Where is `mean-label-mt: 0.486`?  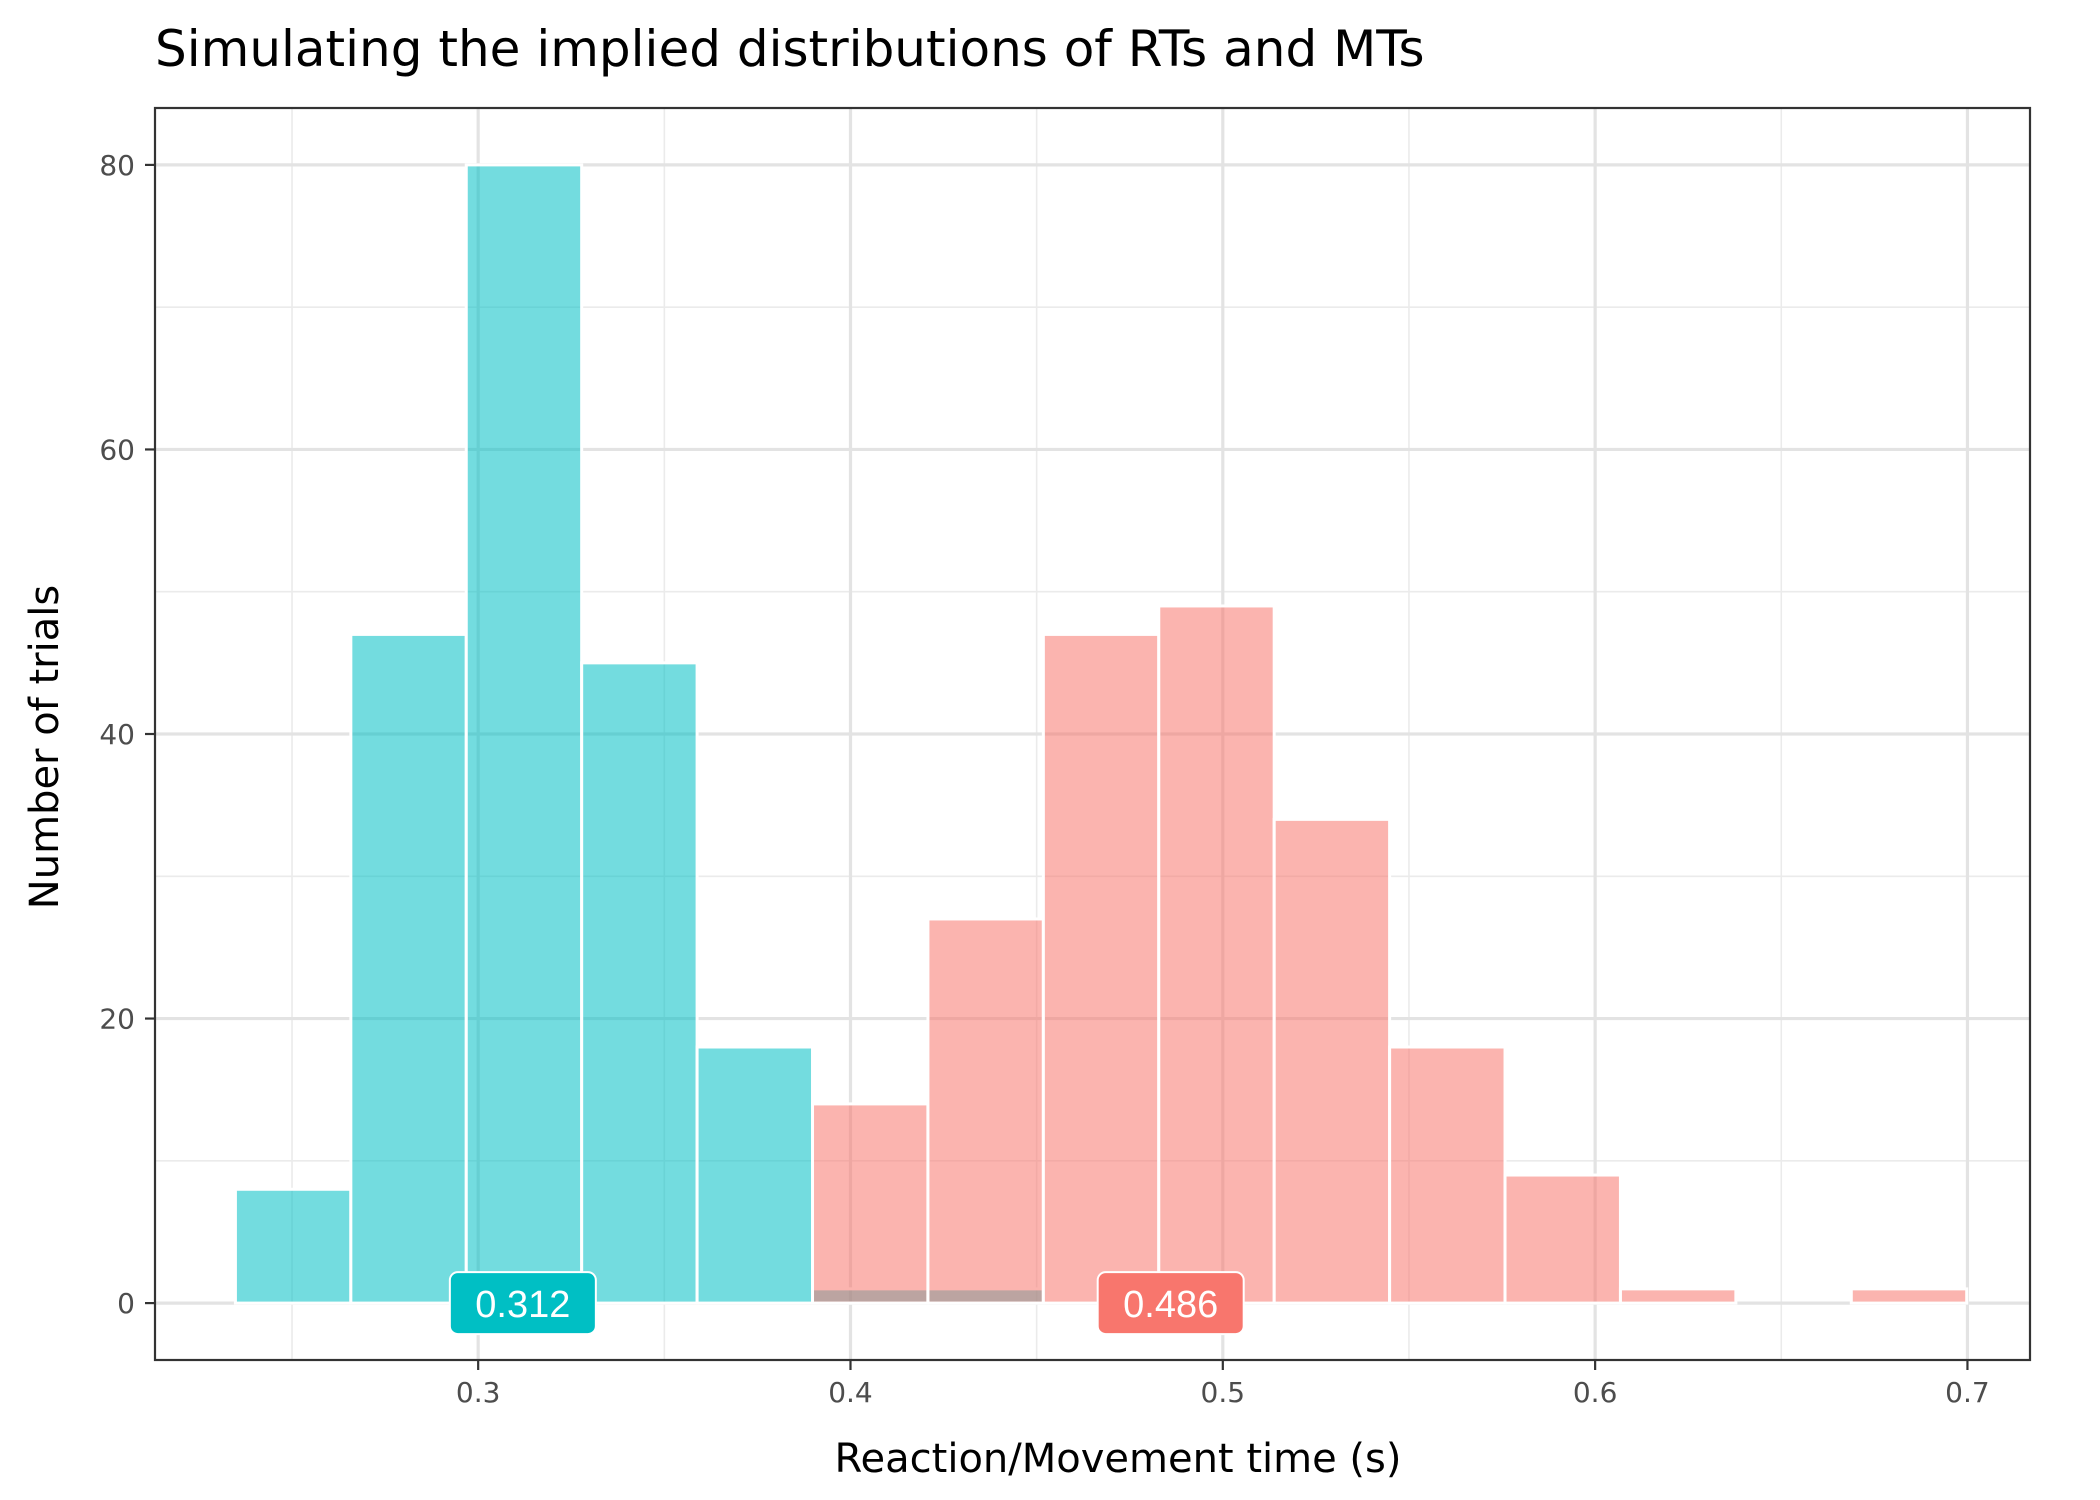 mean-label-mt: 0.486 is located at coordinates (1170, 1303).